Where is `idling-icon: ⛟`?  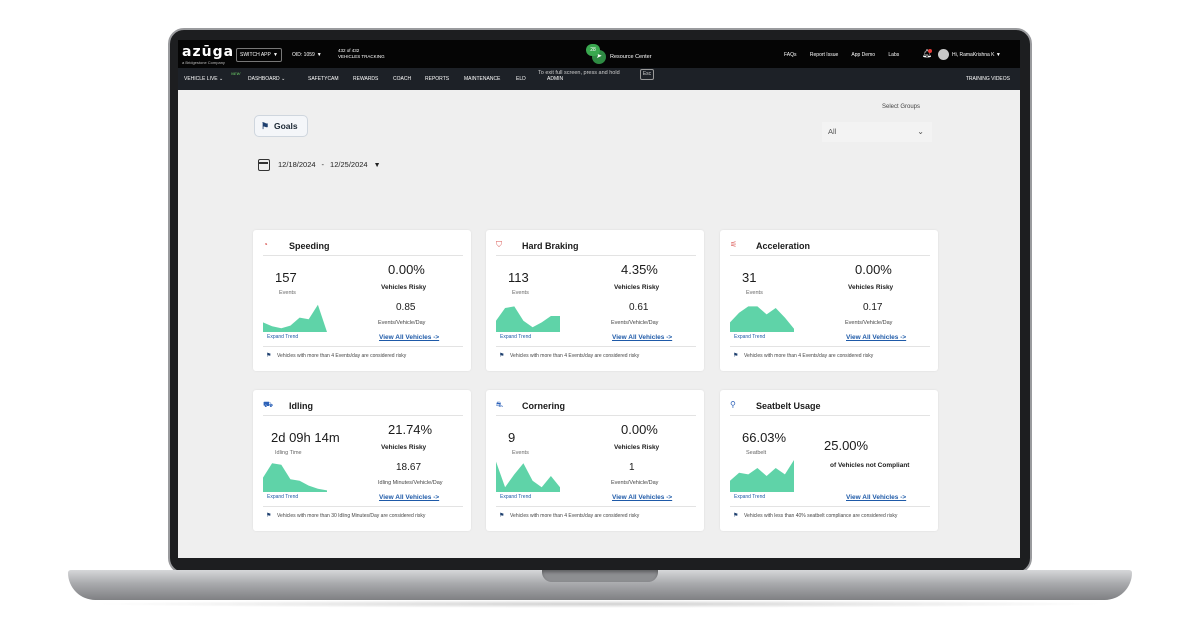
idling-icon: ⛟ is located at coordinates (268, 404).